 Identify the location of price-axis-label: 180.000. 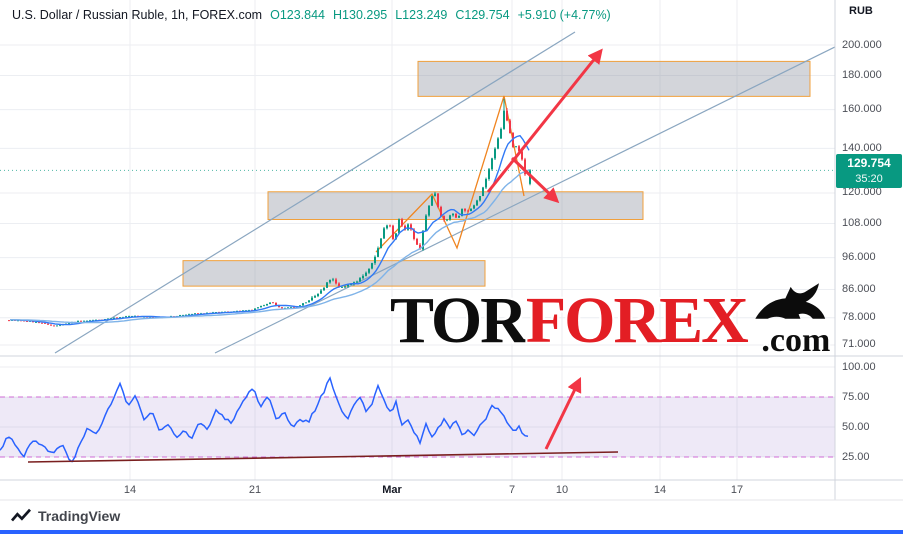
(862, 75).